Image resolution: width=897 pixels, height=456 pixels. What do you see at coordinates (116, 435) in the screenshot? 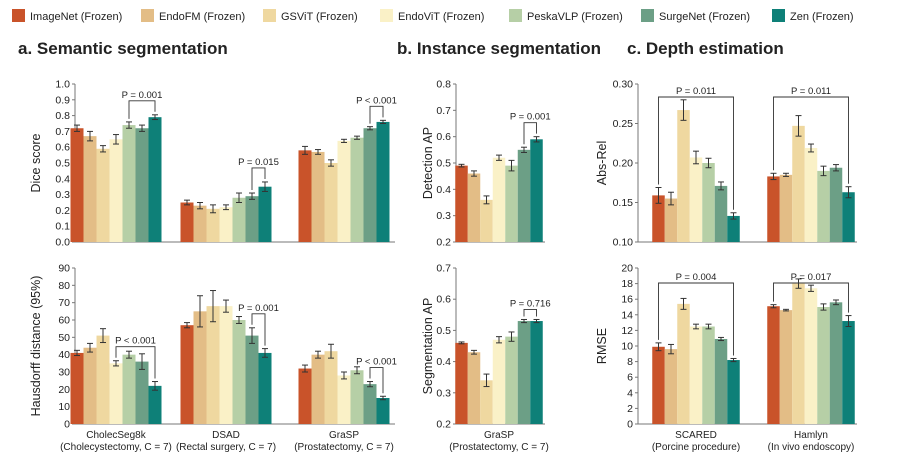
I see `x-category-label: CholecSeg8k` at bounding box center [116, 435].